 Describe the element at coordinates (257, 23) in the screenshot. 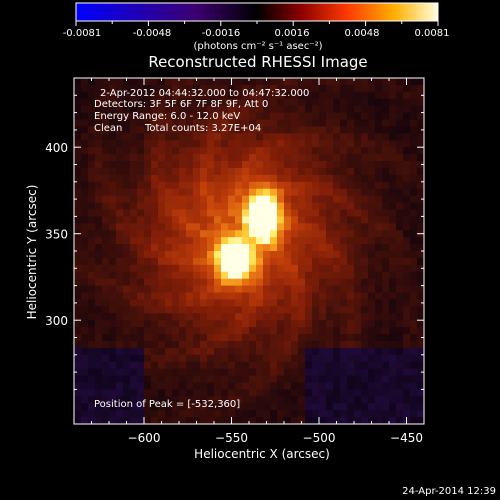

I see `colorbar-ticks` at that location.